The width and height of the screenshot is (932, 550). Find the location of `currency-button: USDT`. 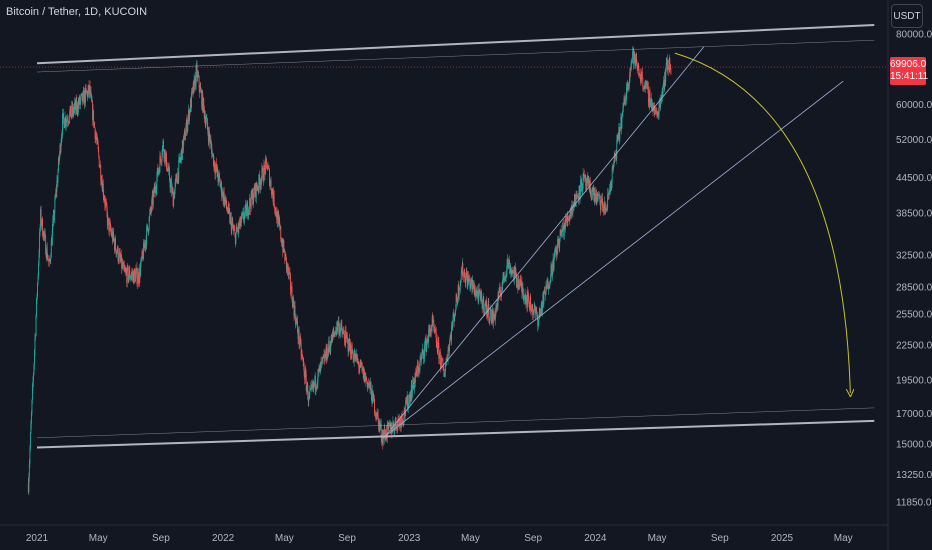

currency-button: USDT is located at coordinates (907, 16).